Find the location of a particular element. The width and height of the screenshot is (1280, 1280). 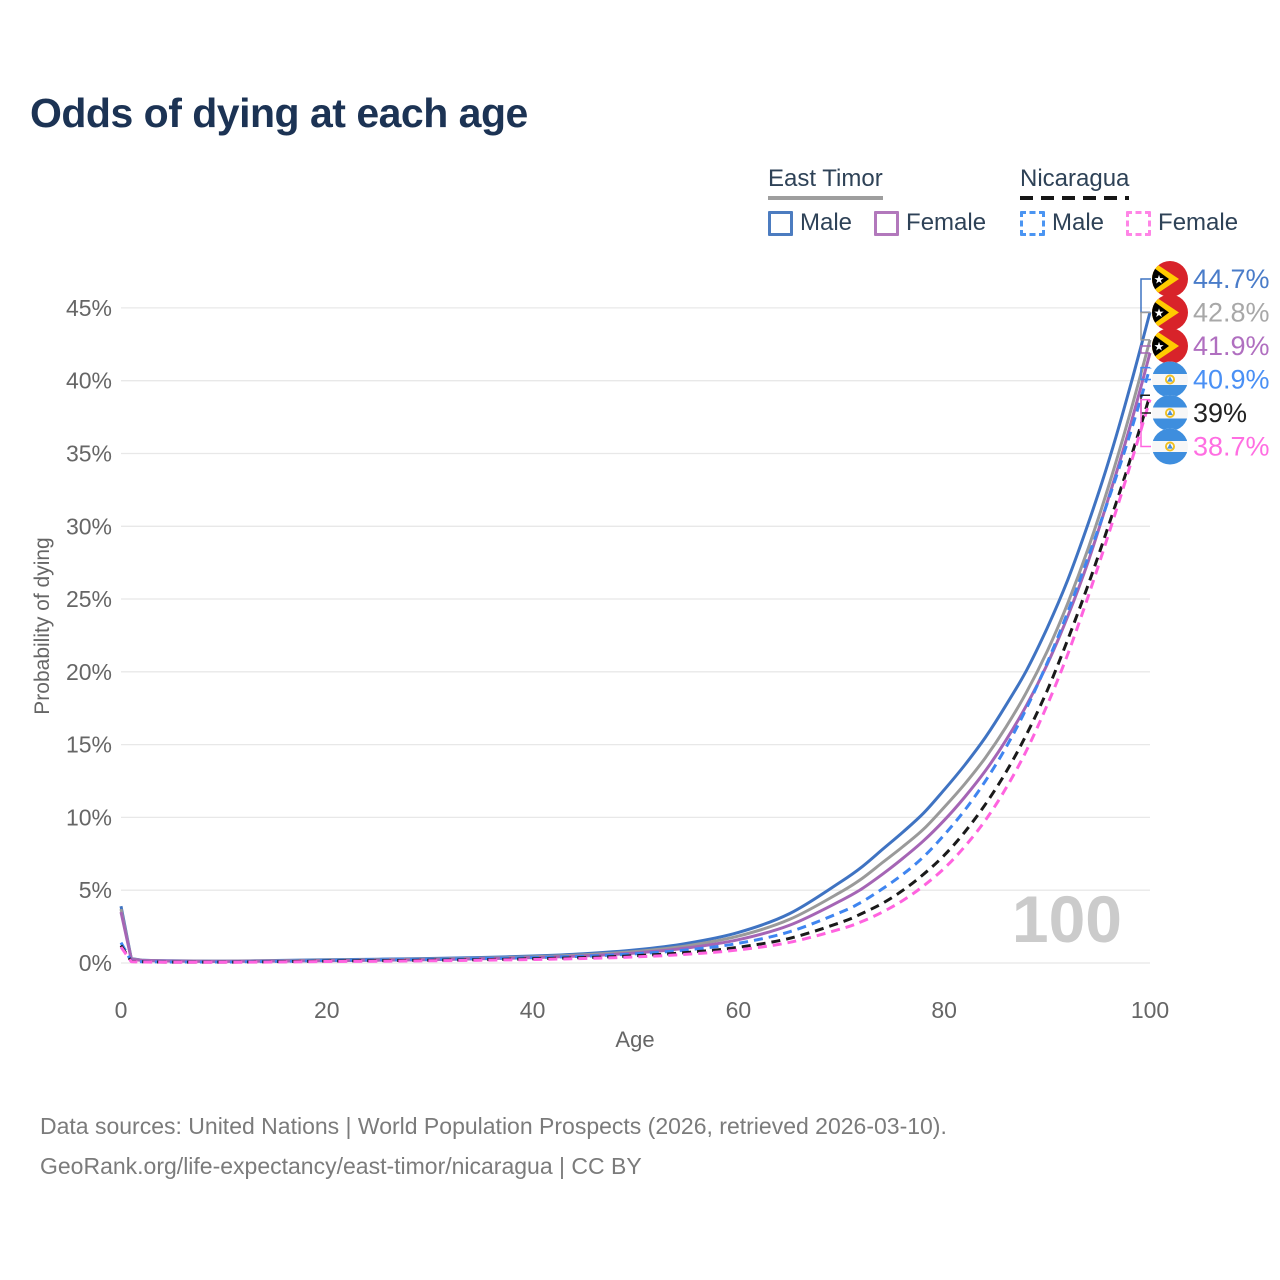

y-tick-label: 5% is located at coordinates (95, 890).